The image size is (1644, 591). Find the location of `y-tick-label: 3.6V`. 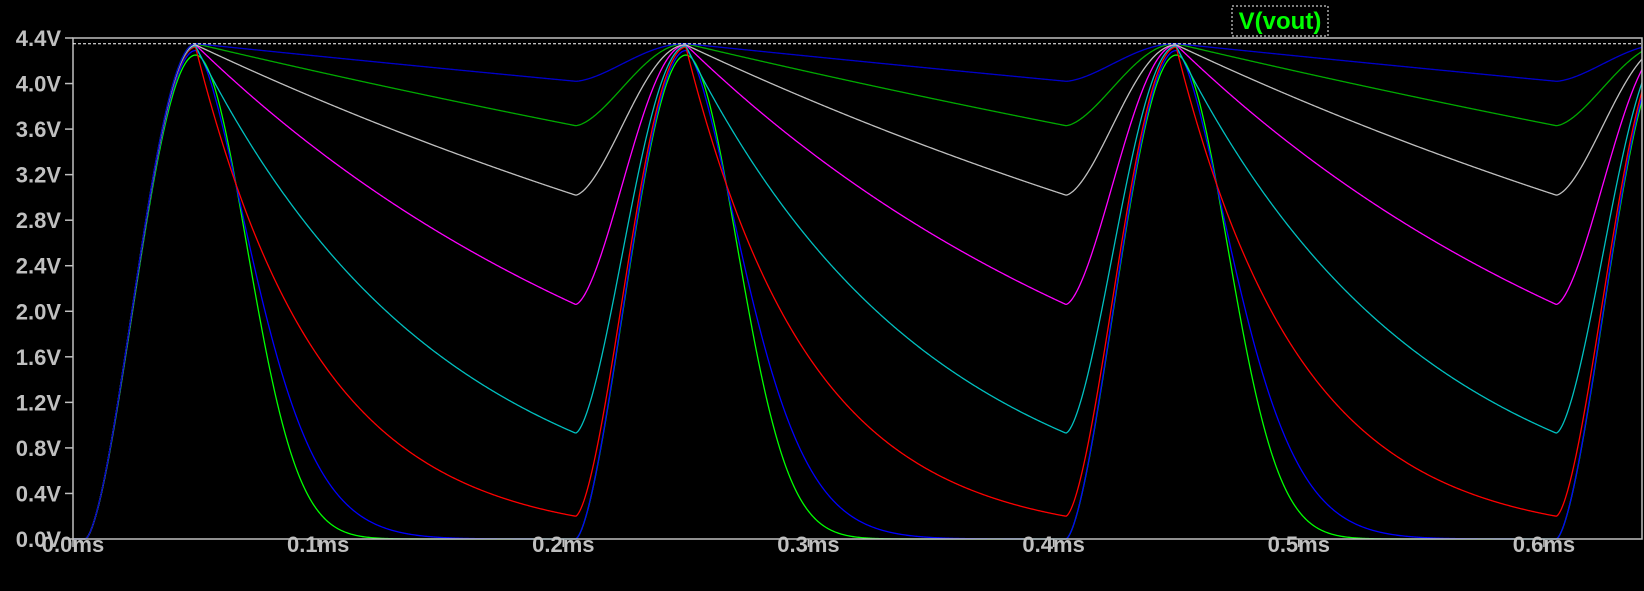

y-tick-label: 3.6V is located at coordinates (39, 129).